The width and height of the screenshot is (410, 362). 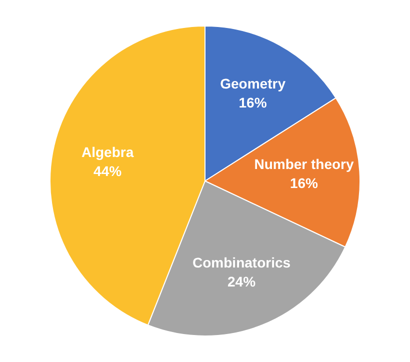 What do you see at coordinates (242, 282) in the screenshot?
I see `data-label: 24%` at bounding box center [242, 282].